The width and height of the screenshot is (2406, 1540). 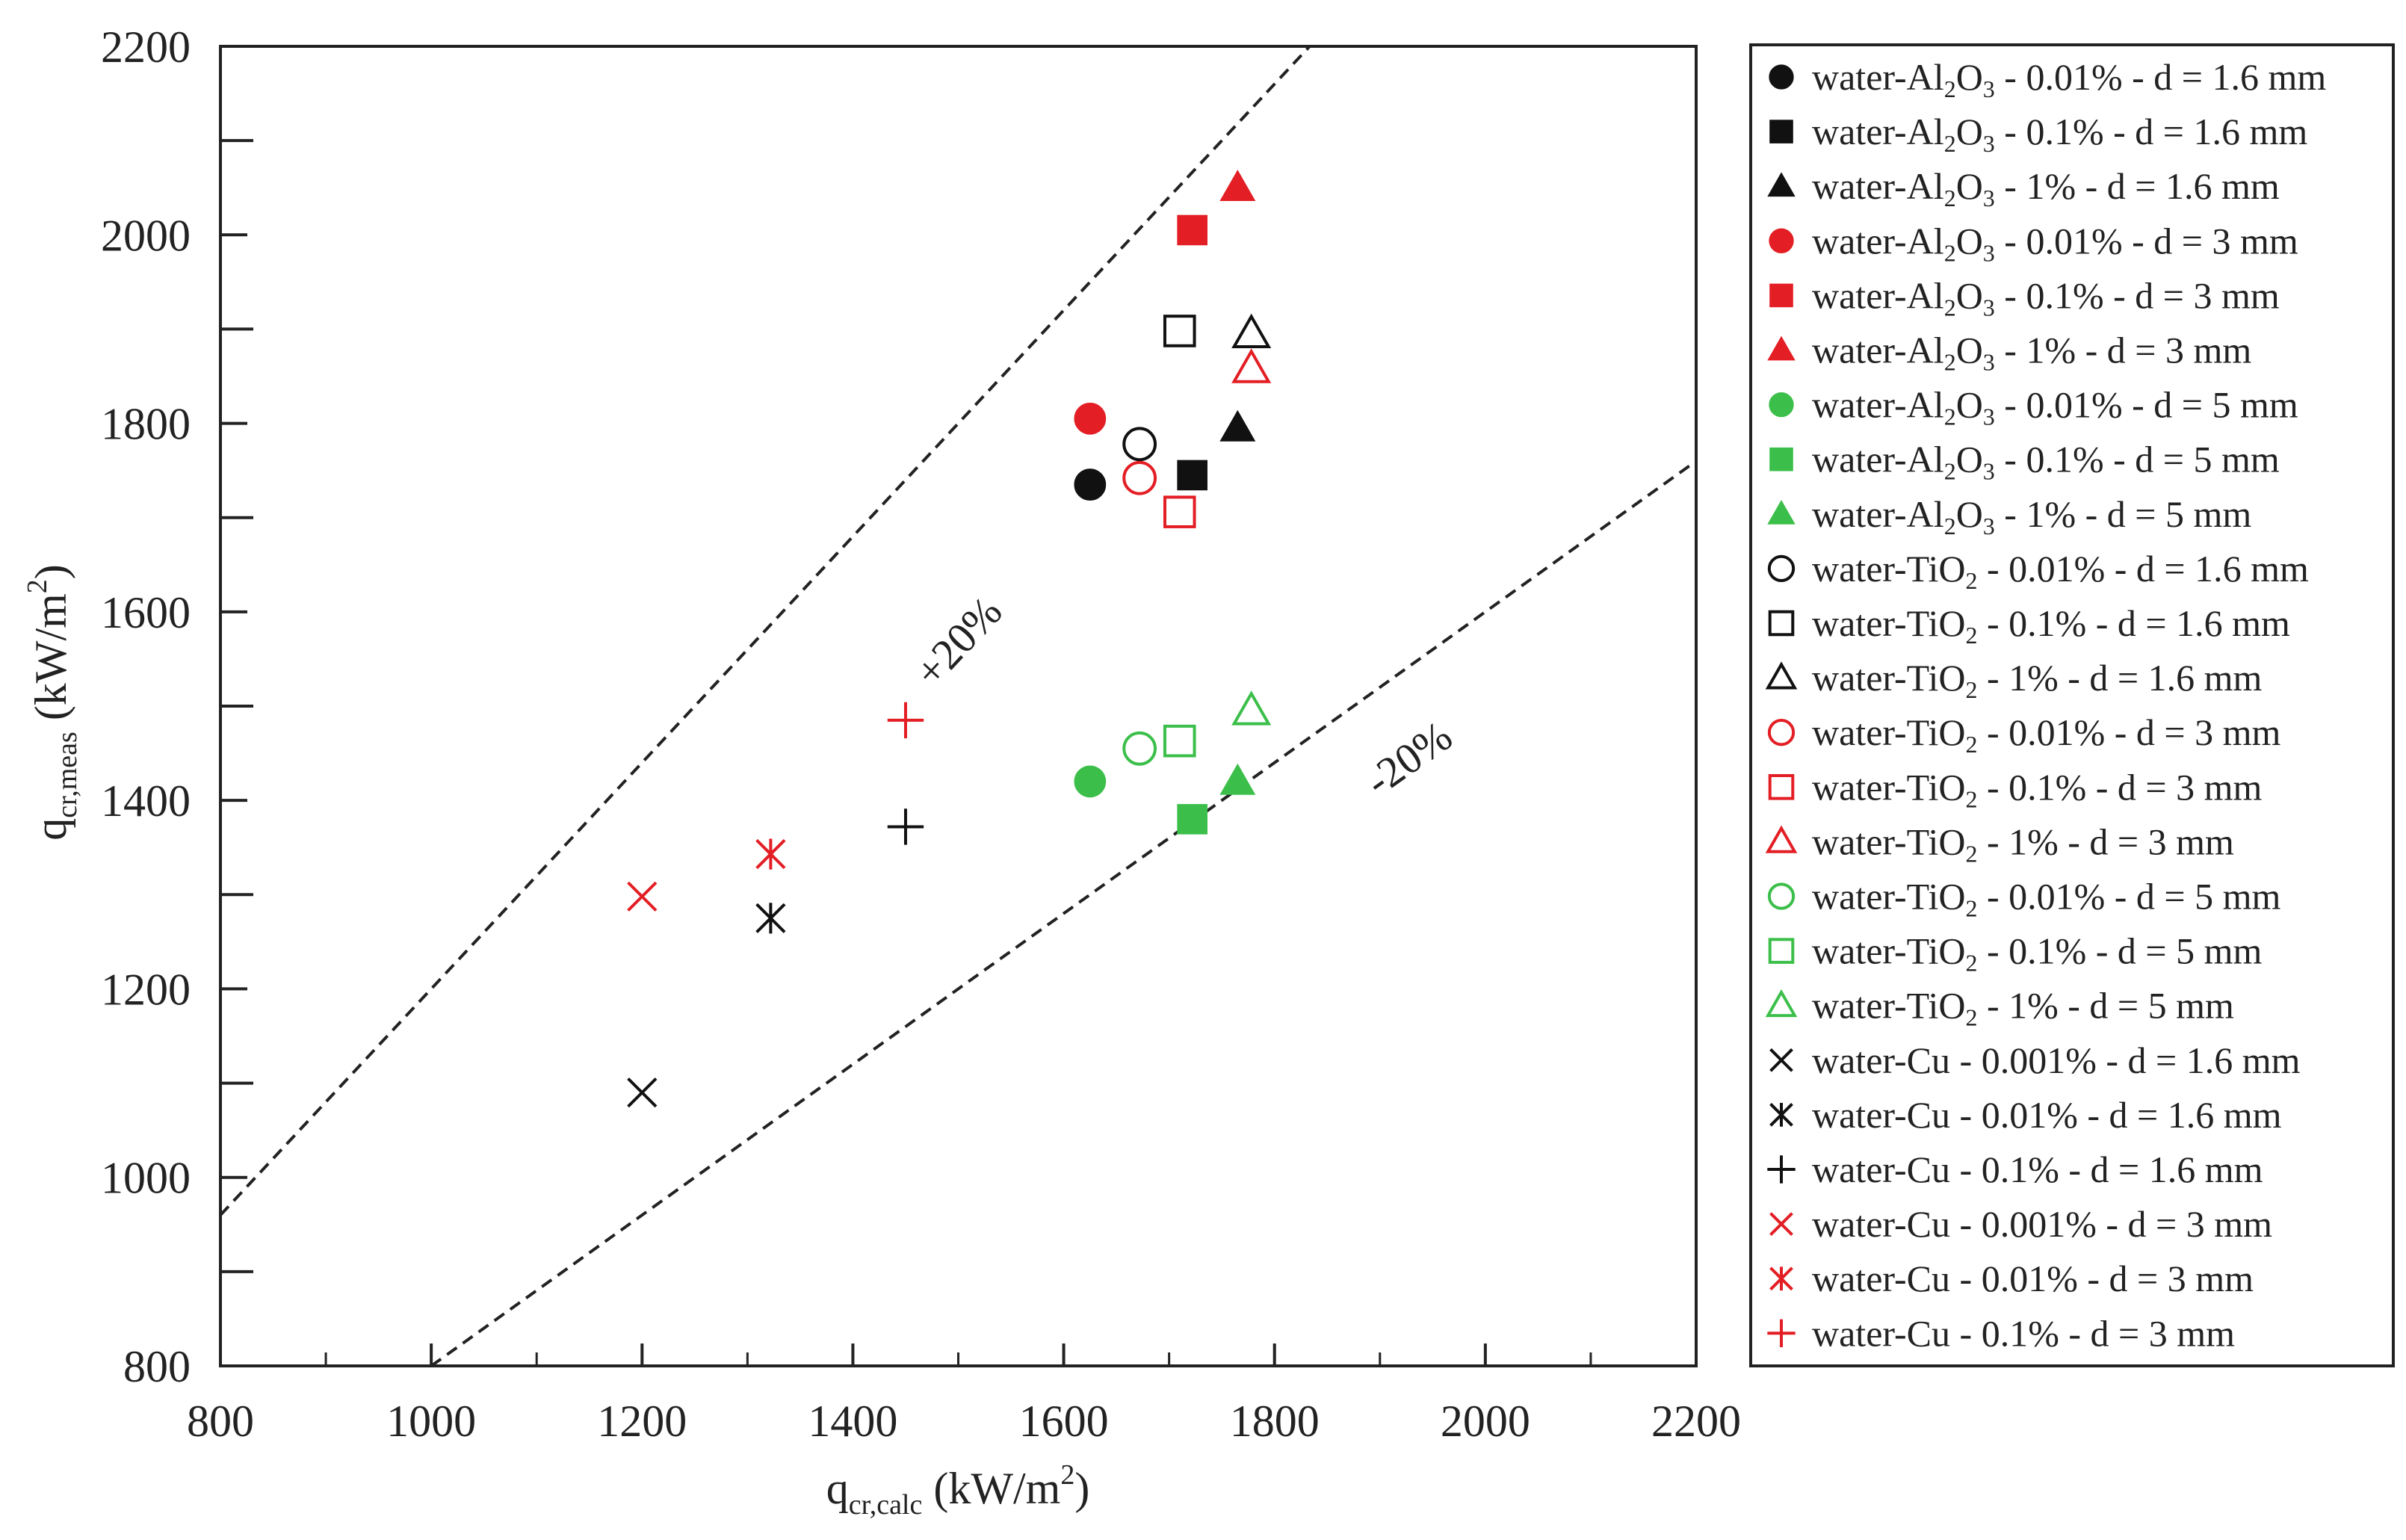 I want to click on y-tick-label-1200: 1200, so click(x=146, y=990).